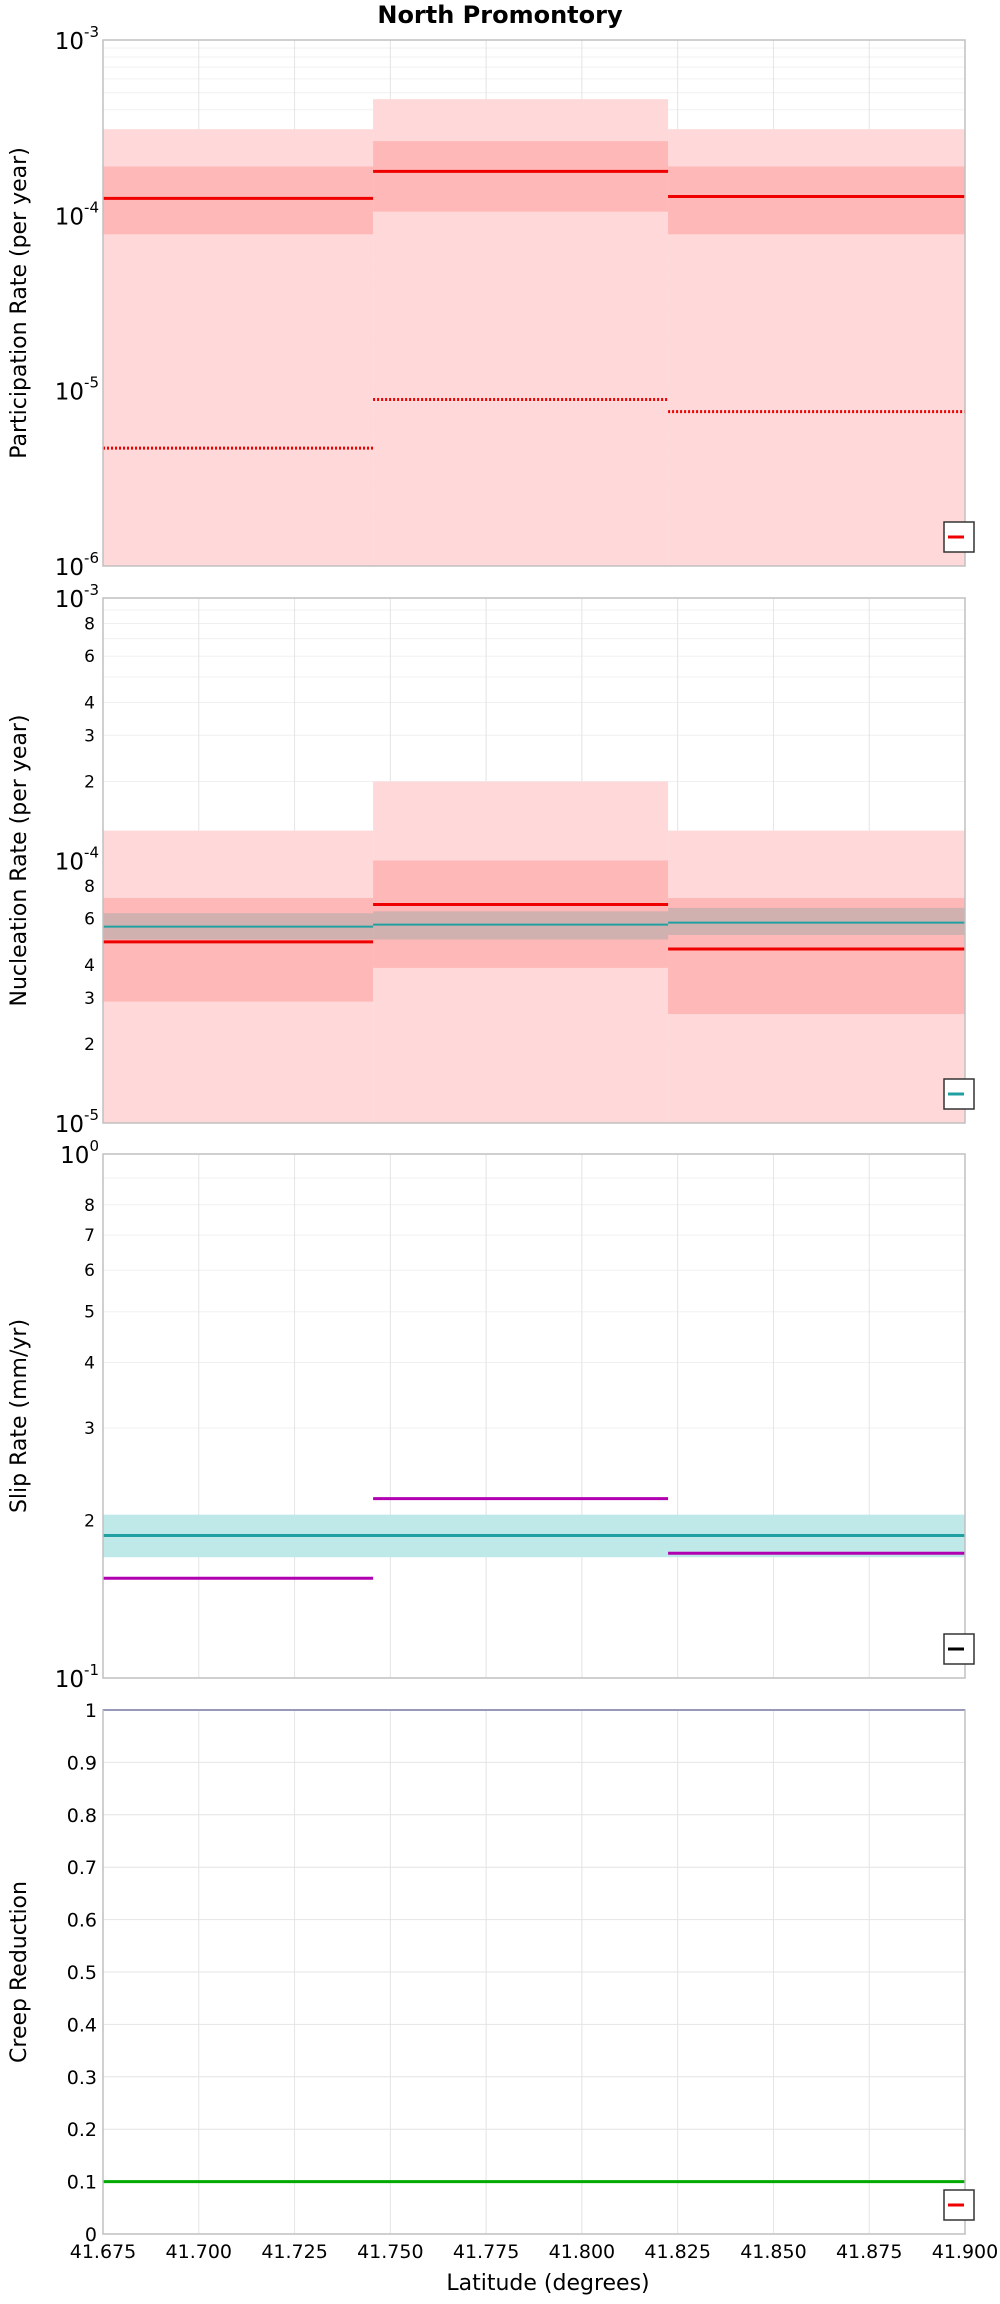  Describe the element at coordinates (500, 15) in the screenshot. I see `chart-title: North Promontory` at that location.